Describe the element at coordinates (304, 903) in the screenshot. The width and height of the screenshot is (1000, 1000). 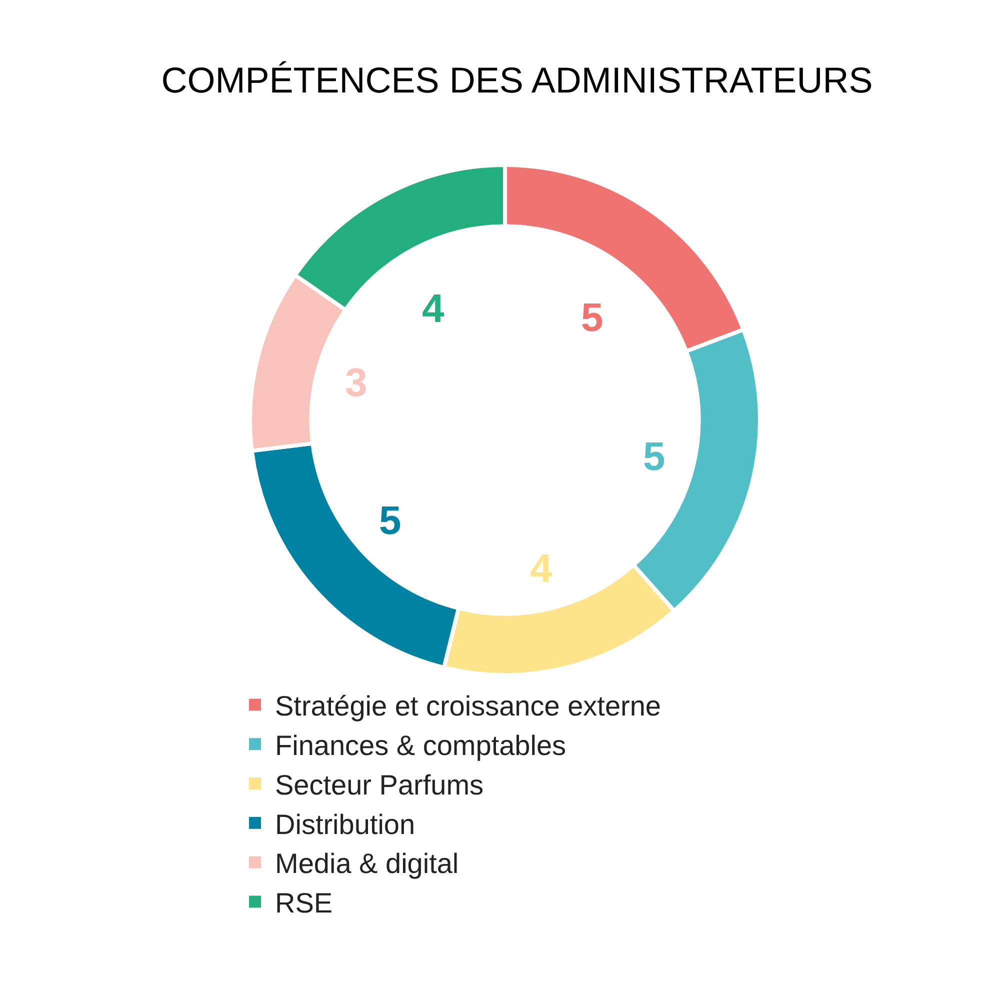
I see `legend-label: RSE` at that location.